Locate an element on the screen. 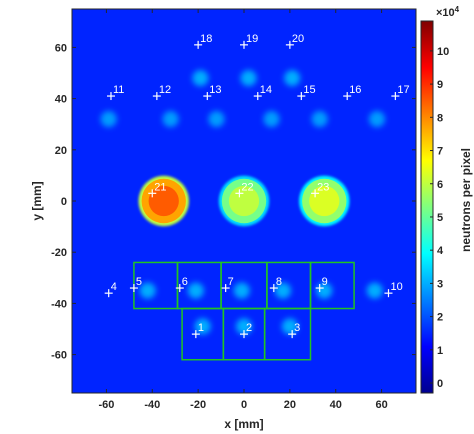 The image size is (474, 434). colorbar-tick-label: 5 is located at coordinates (440, 218).